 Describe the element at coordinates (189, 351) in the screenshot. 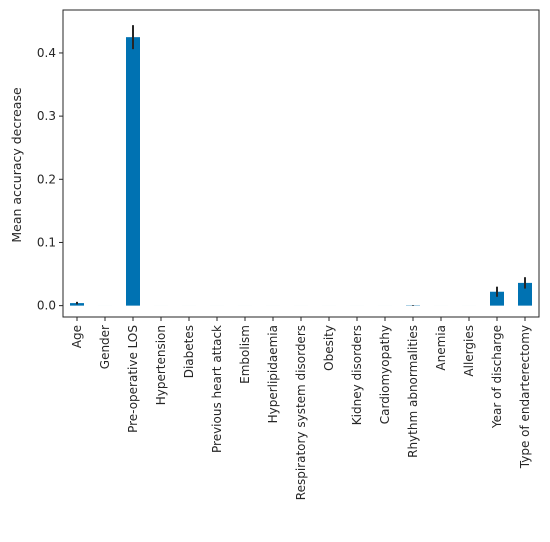

I see `x-tick-label: Diabetes` at that location.